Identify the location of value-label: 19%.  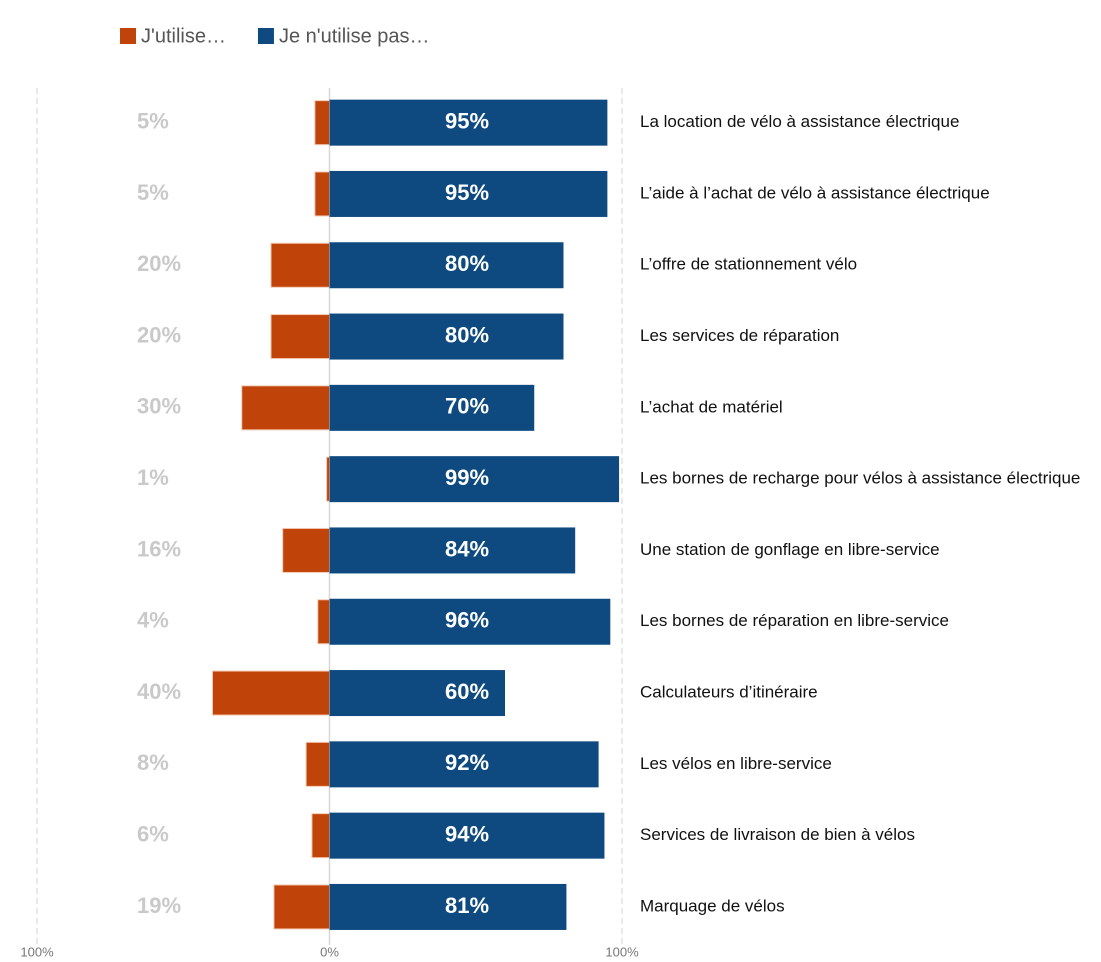
(159, 905).